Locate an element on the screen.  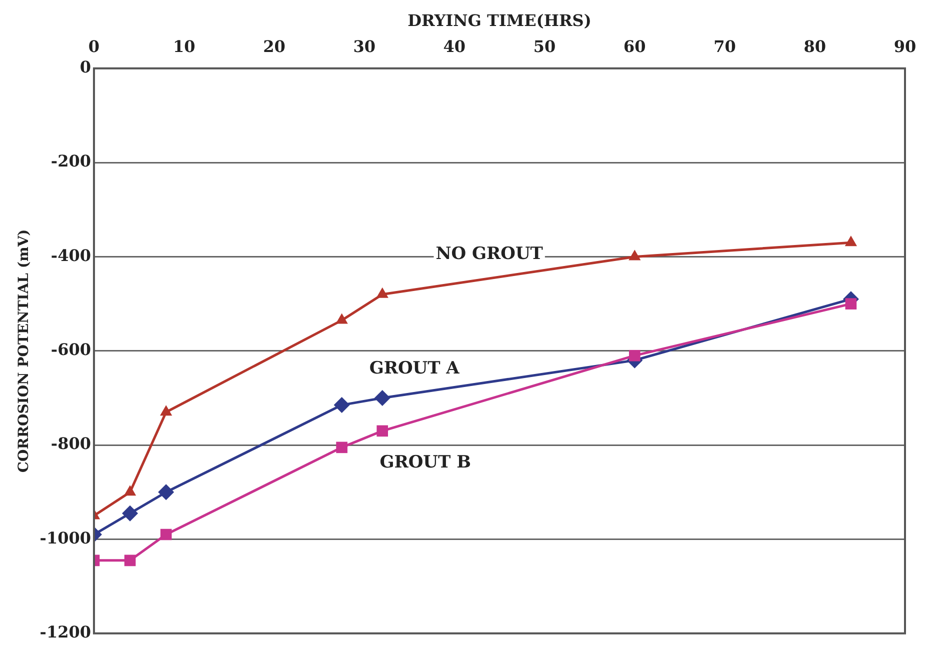
x-tick-label: 20 is located at coordinates (274, 46).